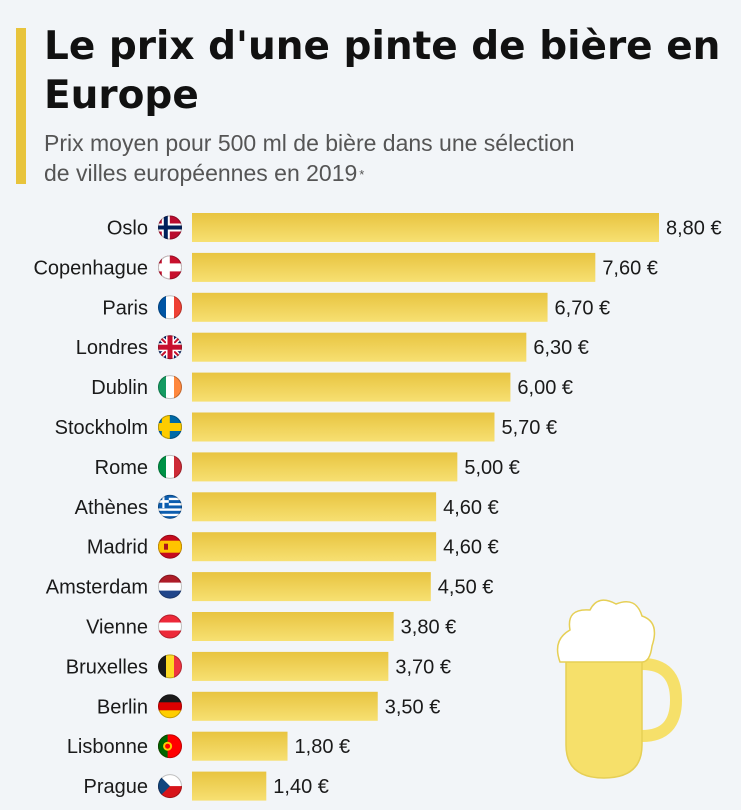 This screenshot has width=741, height=810. Describe the element at coordinates (301, 787) in the screenshot. I see `value-label: 1,40 €` at that location.